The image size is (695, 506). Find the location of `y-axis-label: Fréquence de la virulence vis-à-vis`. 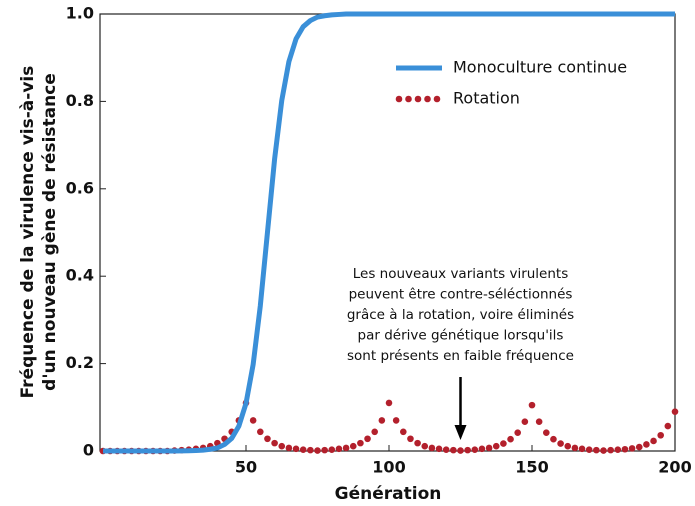

y-axis-label: Fréquence de la virulence vis-à-vis is located at coordinates (28, 232).